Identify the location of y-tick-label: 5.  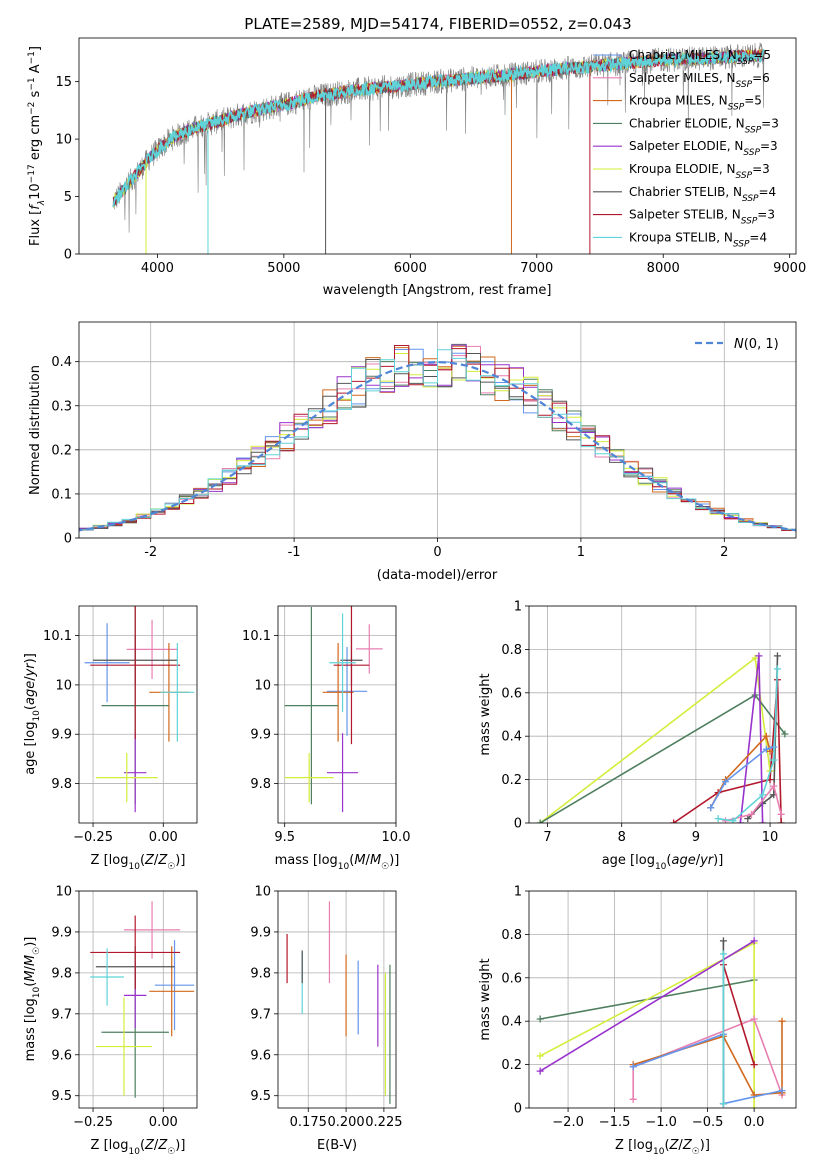
(68, 197).